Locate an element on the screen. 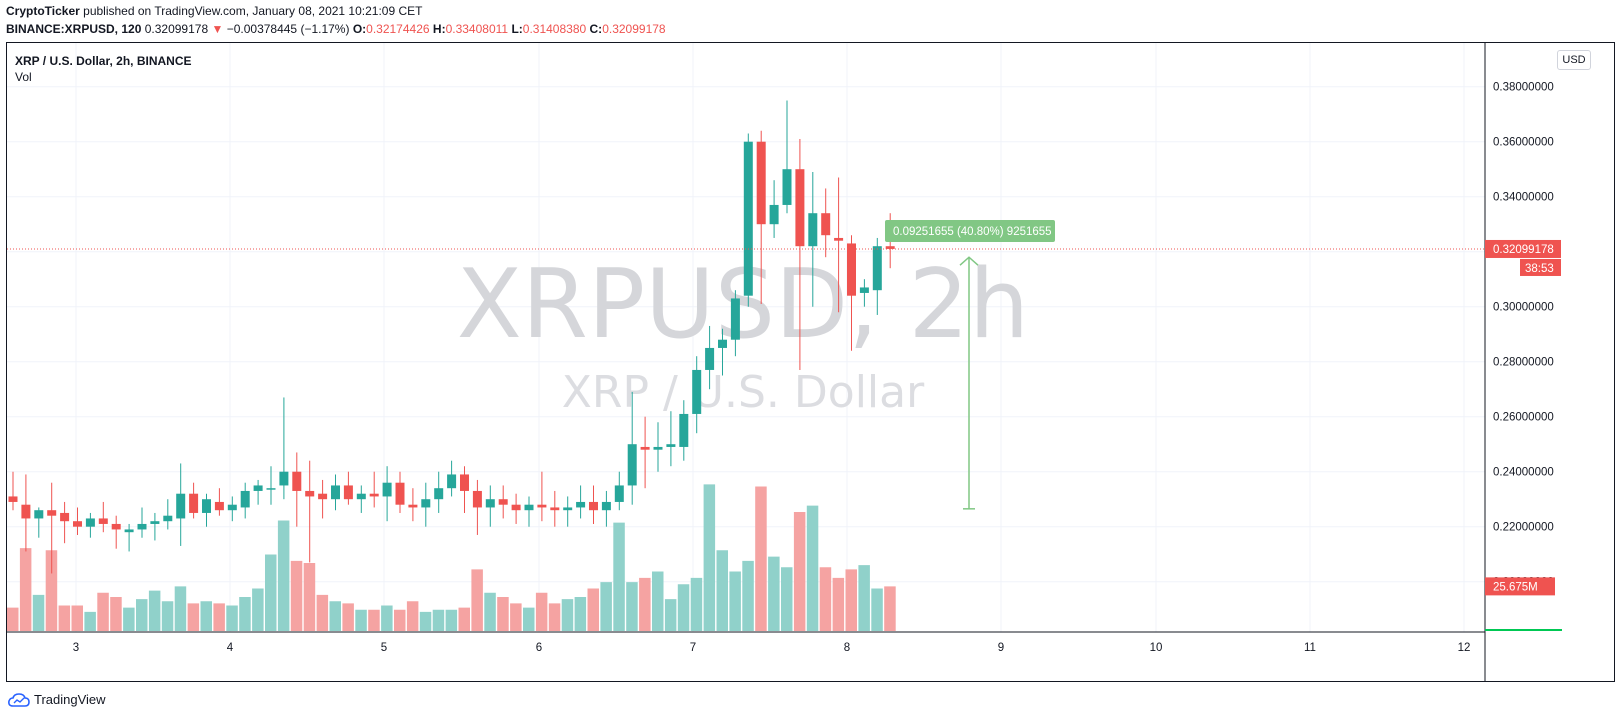 The image size is (1621, 719). time-tick-label: 11 is located at coordinates (1310, 648).